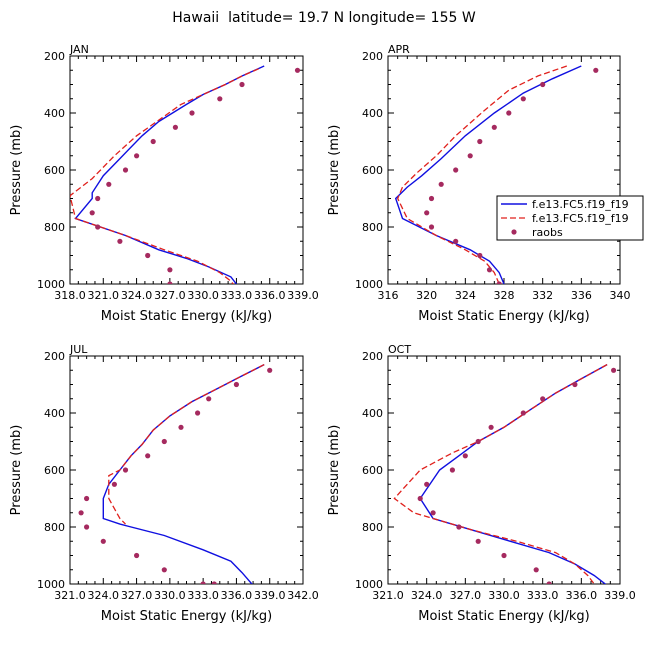 The width and height of the screenshot is (648, 648). Describe the element at coordinates (399, 349) in the screenshot. I see `panel-title: OCT` at that location.